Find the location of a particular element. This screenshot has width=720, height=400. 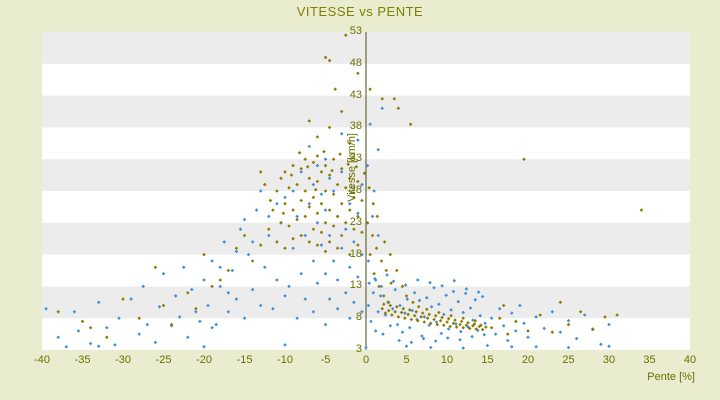

y-tick-label: 23 is located at coordinates (355, 221).